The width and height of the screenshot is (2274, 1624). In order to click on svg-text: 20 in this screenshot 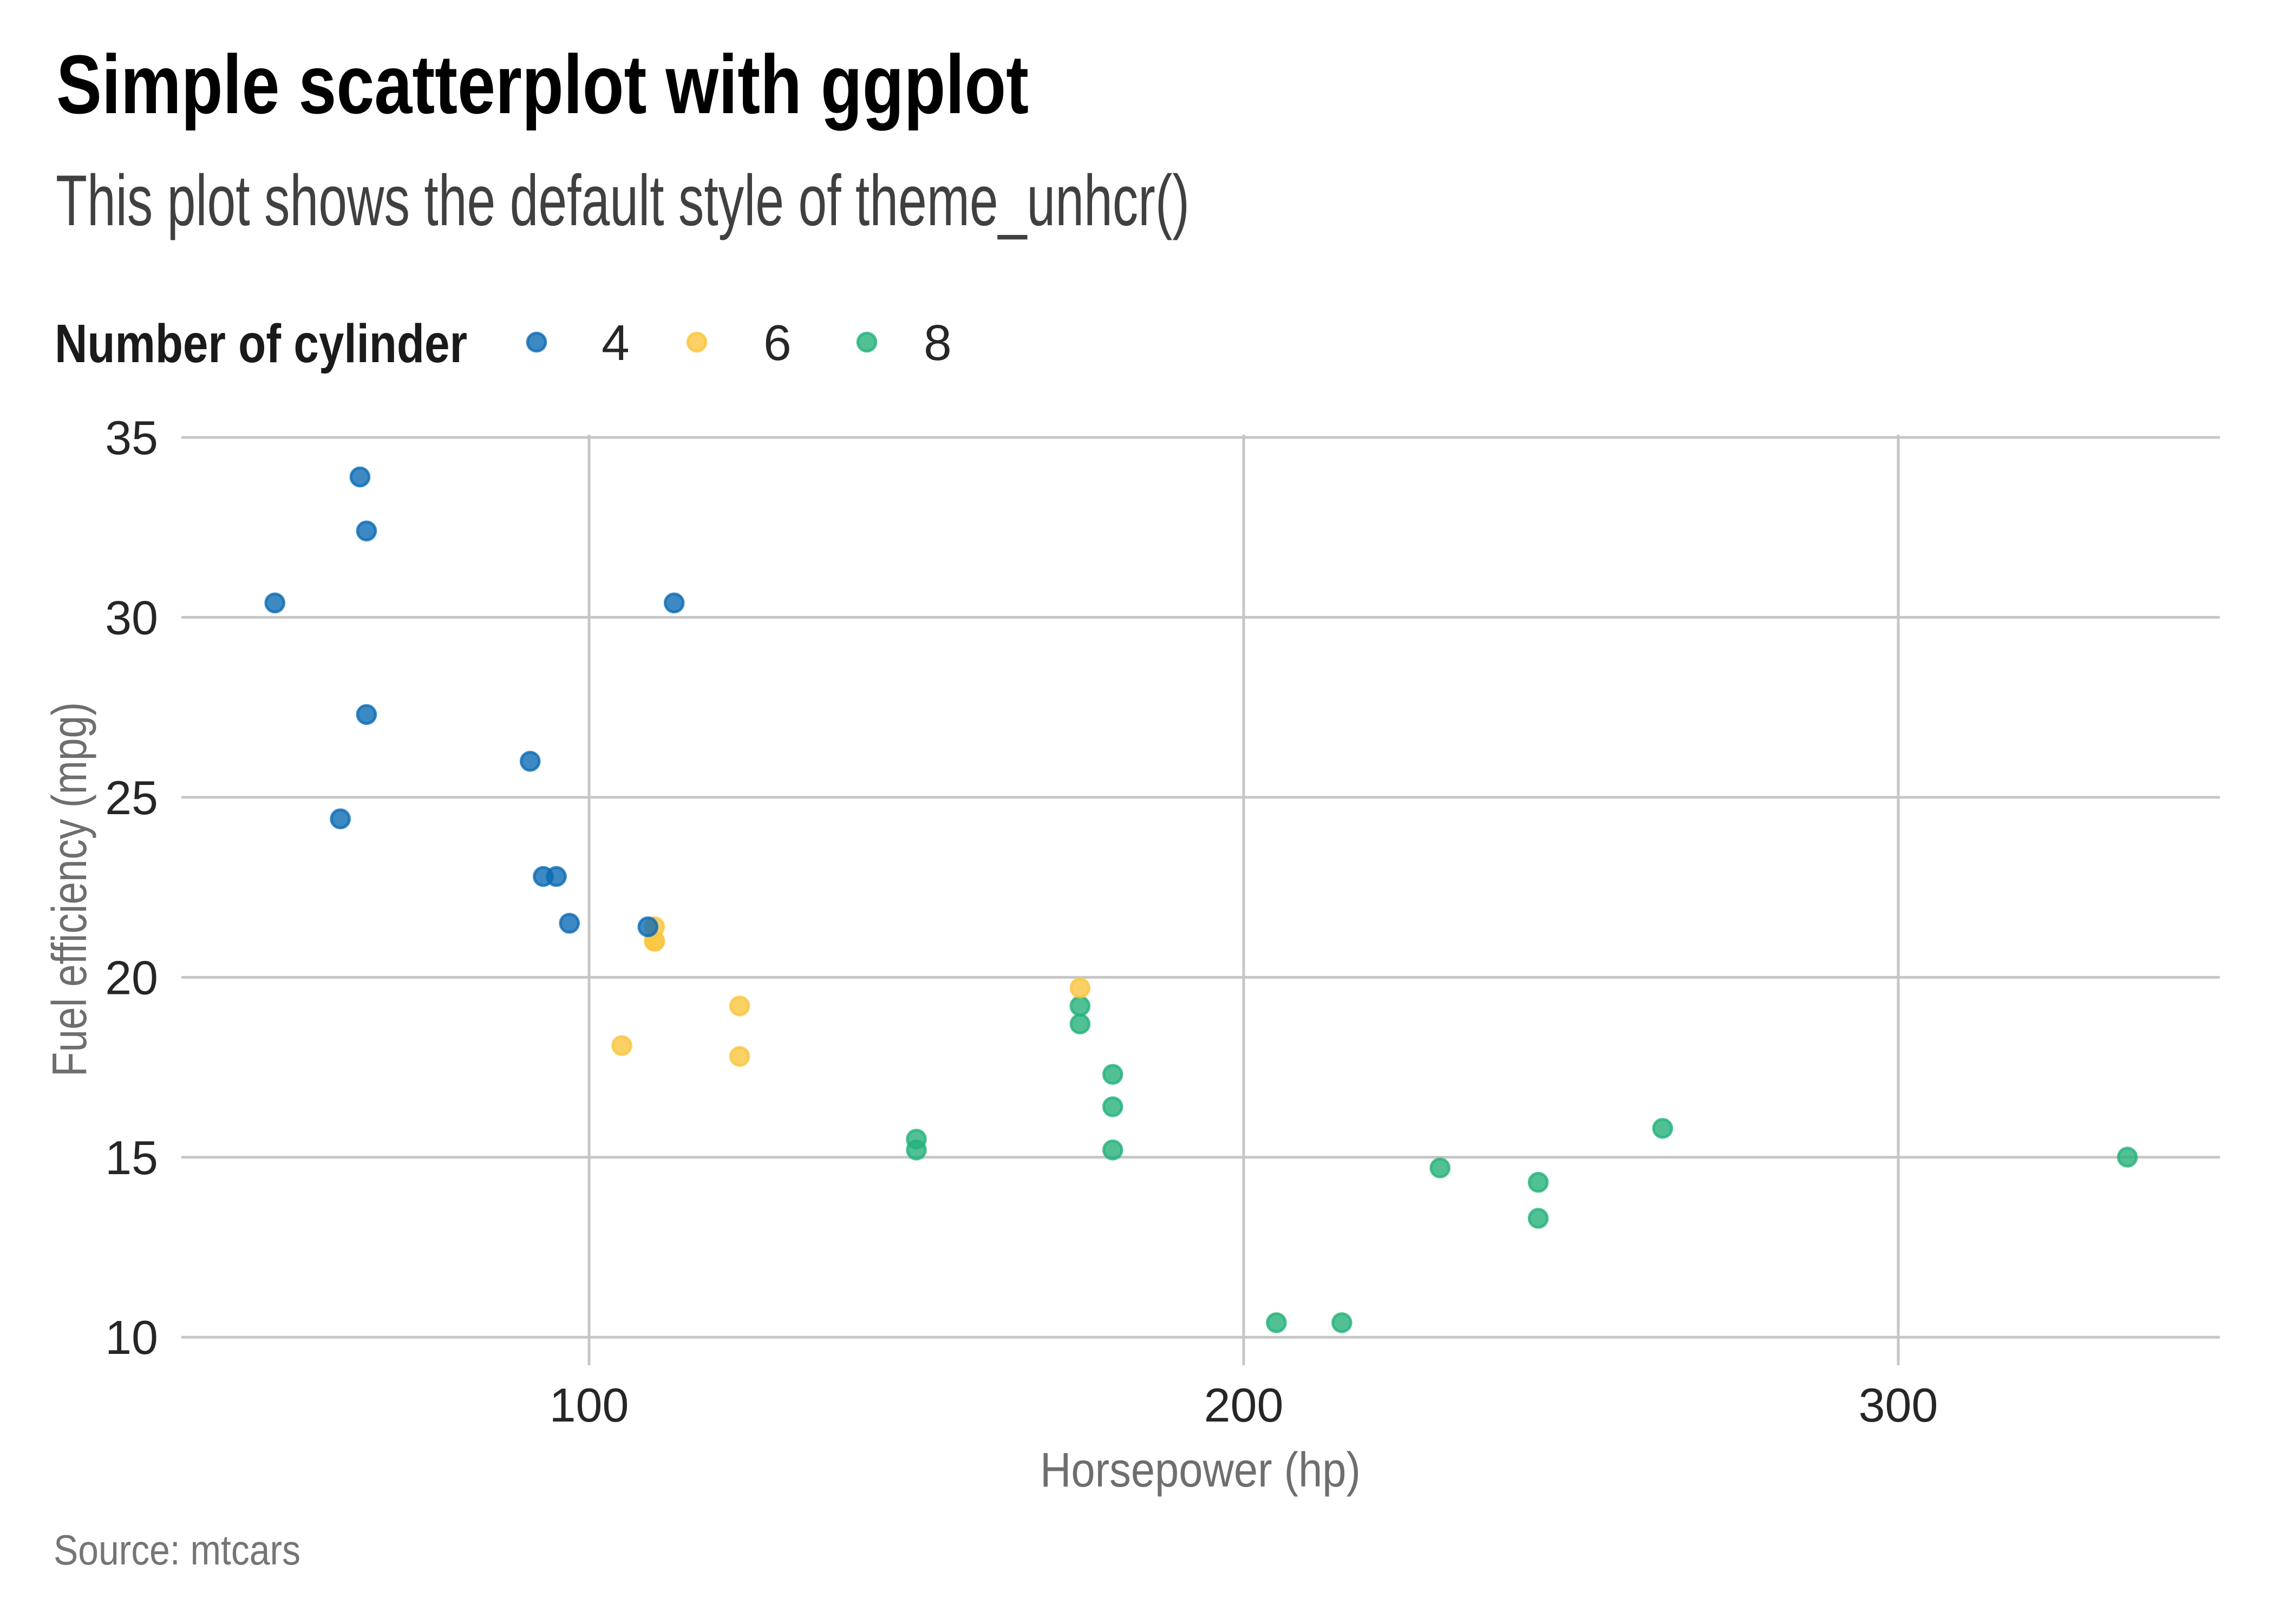, I will do `click(132, 977)`.